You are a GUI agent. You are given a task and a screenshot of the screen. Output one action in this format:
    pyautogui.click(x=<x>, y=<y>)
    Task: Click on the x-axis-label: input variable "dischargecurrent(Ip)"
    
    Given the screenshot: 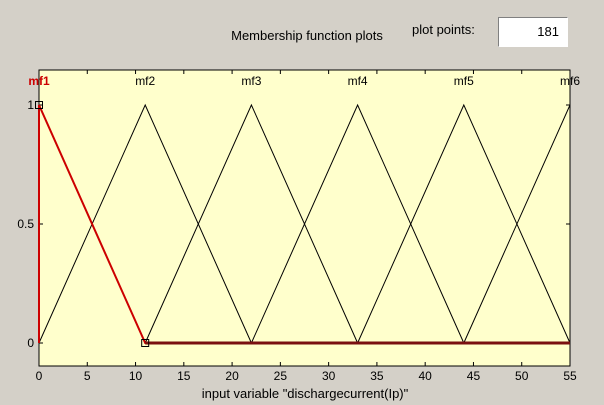 What is the action you would take?
    pyautogui.click(x=305, y=393)
    